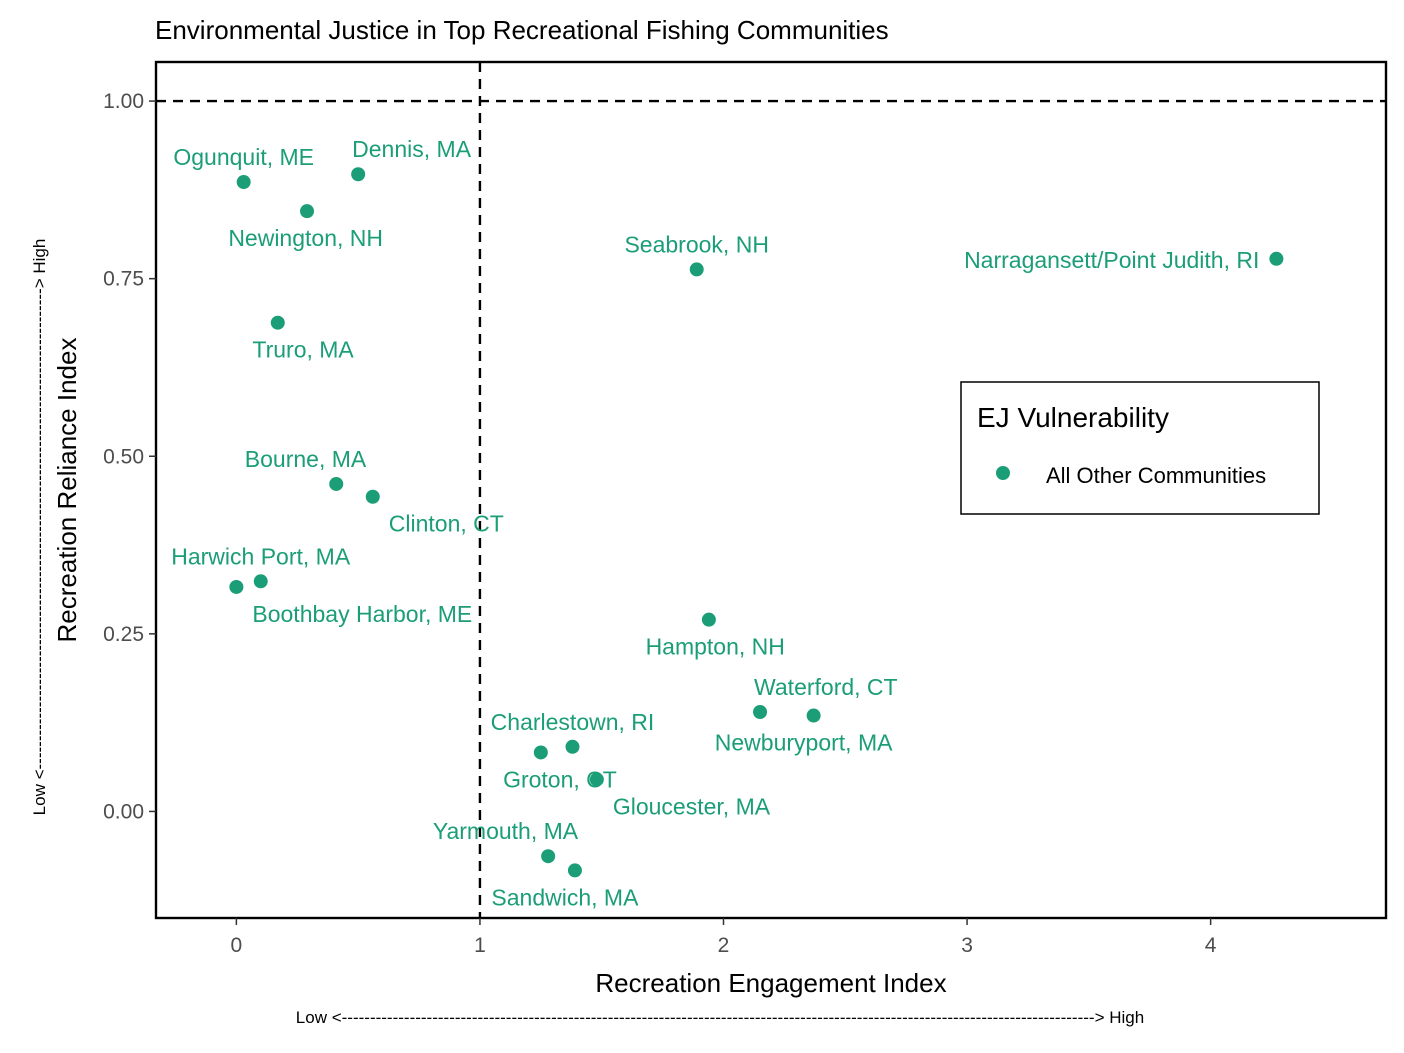 This screenshot has width=1404, height=1053. I want to click on x-tick-label: 0, so click(237, 945).